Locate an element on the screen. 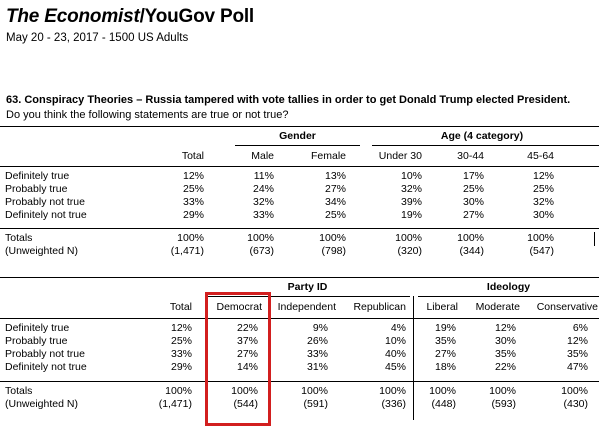  col-header-30-44: 30-44 is located at coordinates (470, 156).